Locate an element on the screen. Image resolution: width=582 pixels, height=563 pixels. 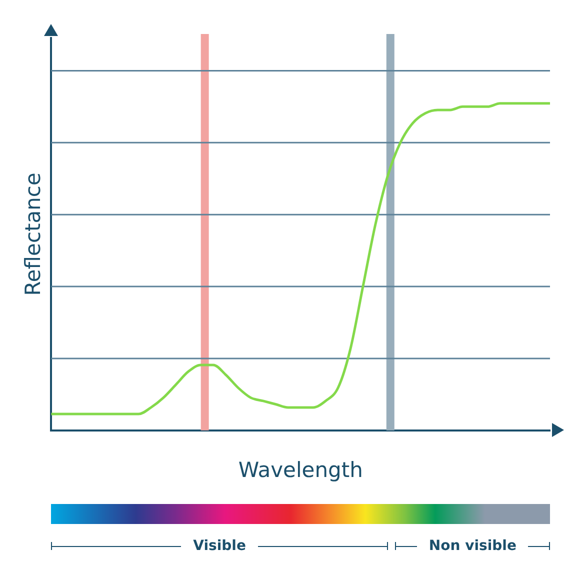
x-axis-title: Wavelength is located at coordinates (300, 470).